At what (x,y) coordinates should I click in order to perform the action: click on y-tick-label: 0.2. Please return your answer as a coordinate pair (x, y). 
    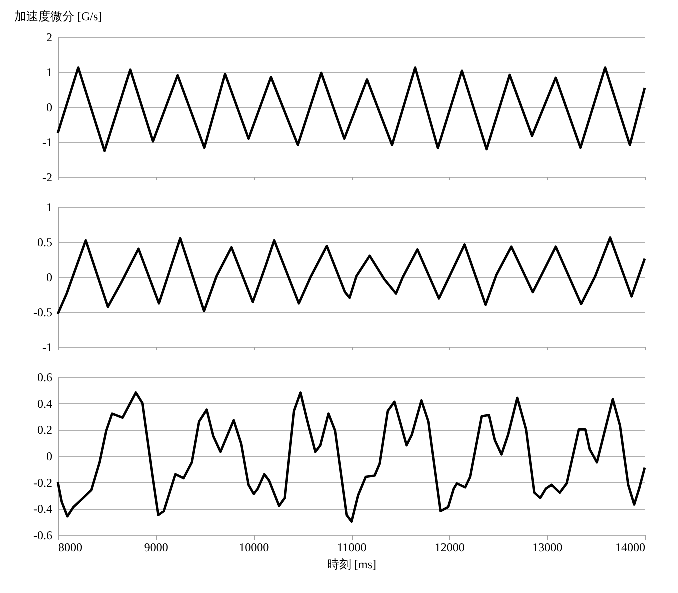
    Looking at the image, I should click on (45, 430).